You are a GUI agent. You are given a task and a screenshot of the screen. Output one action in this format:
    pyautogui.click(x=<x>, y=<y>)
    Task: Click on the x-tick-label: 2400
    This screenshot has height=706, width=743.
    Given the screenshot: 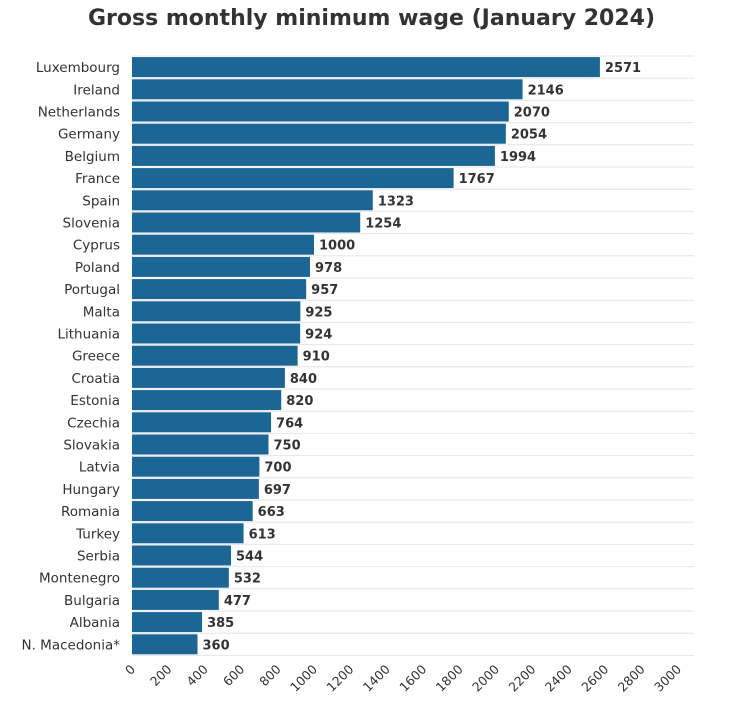 What is the action you would take?
    pyautogui.click(x=558, y=677)
    